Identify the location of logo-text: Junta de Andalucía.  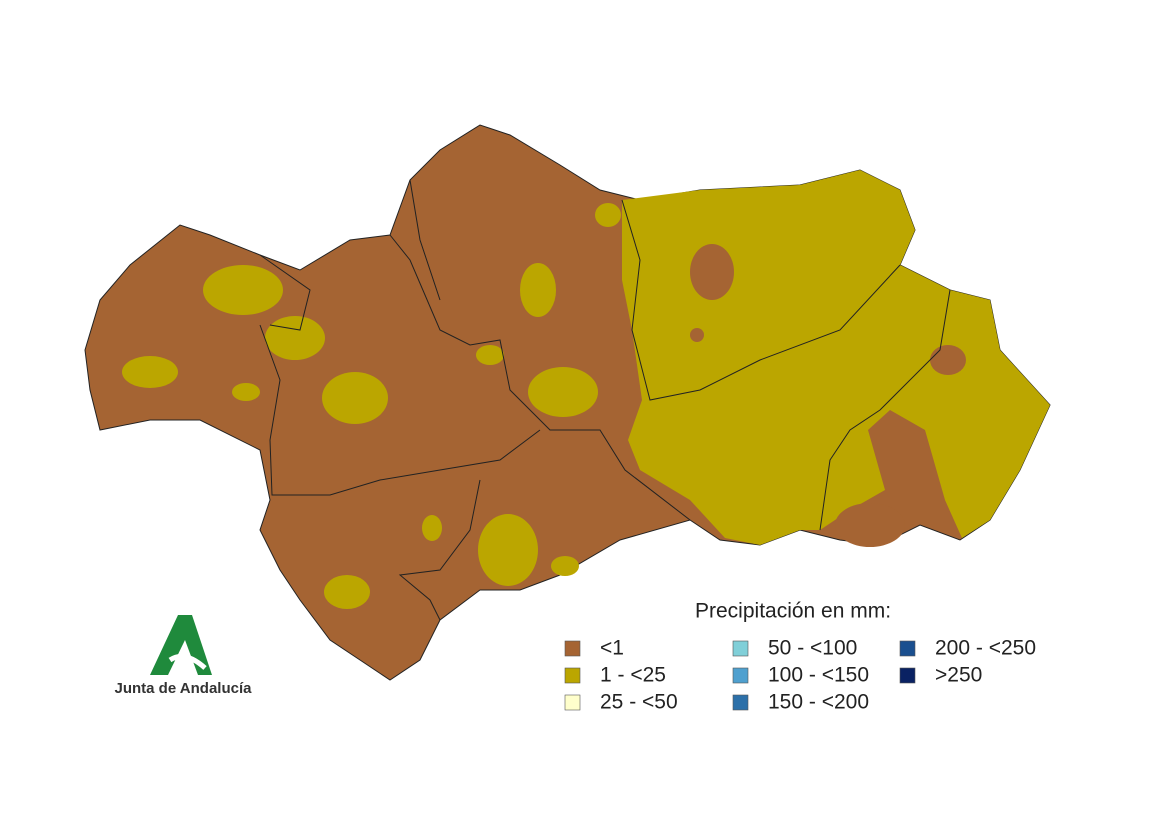
(184, 688).